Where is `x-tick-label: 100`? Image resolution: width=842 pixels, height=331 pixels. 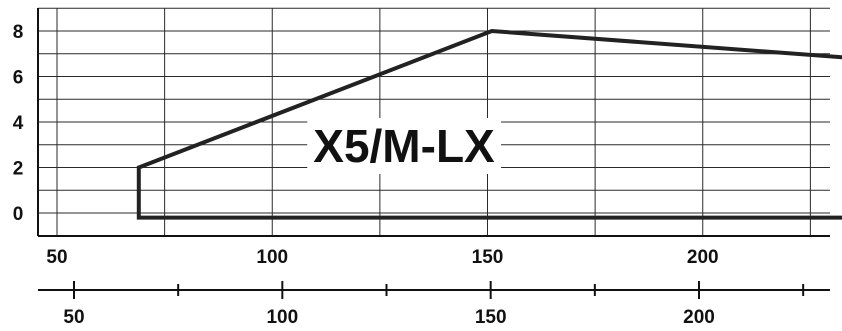
x-tick-label: 100 is located at coordinates (272, 257).